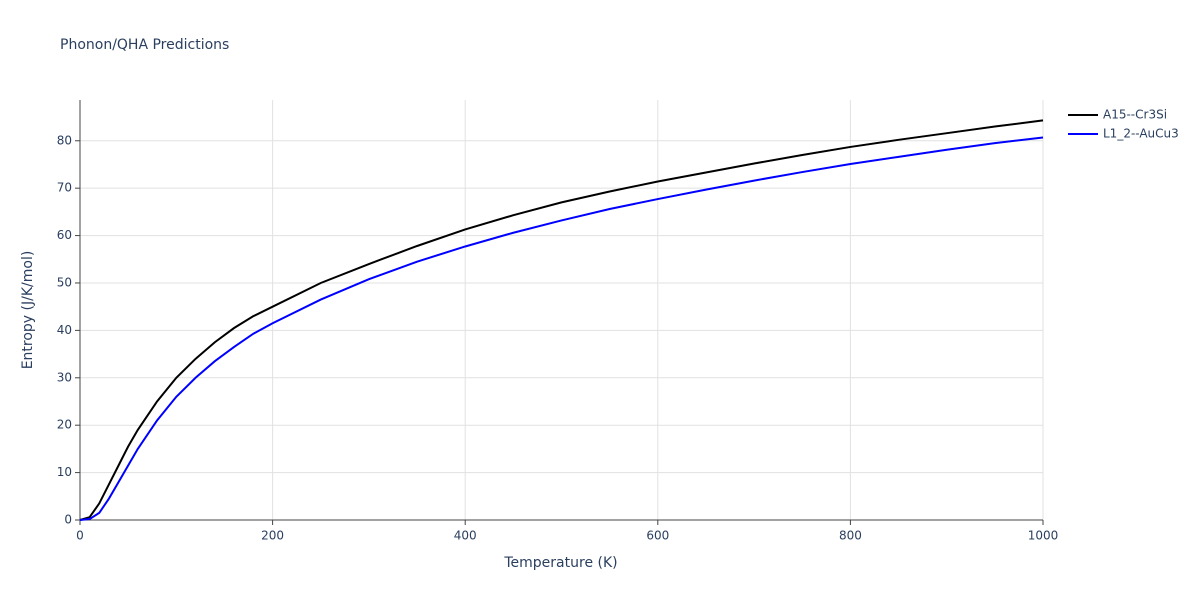 This screenshot has height=600, width=1200. Describe the element at coordinates (64, 425) in the screenshot. I see `y-tick-label: 20` at that location.